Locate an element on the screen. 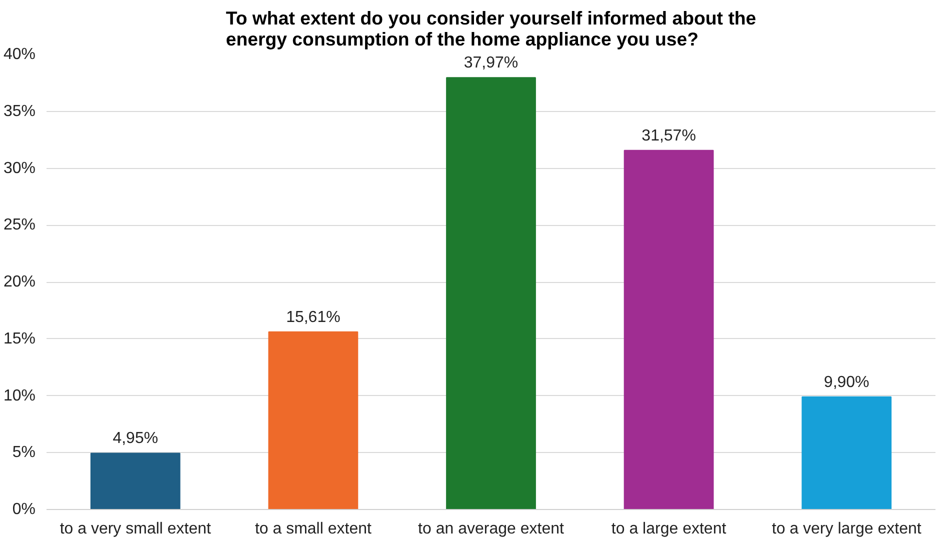 This screenshot has height=545, width=946. y-tick-label: 10% is located at coordinates (19, 395).